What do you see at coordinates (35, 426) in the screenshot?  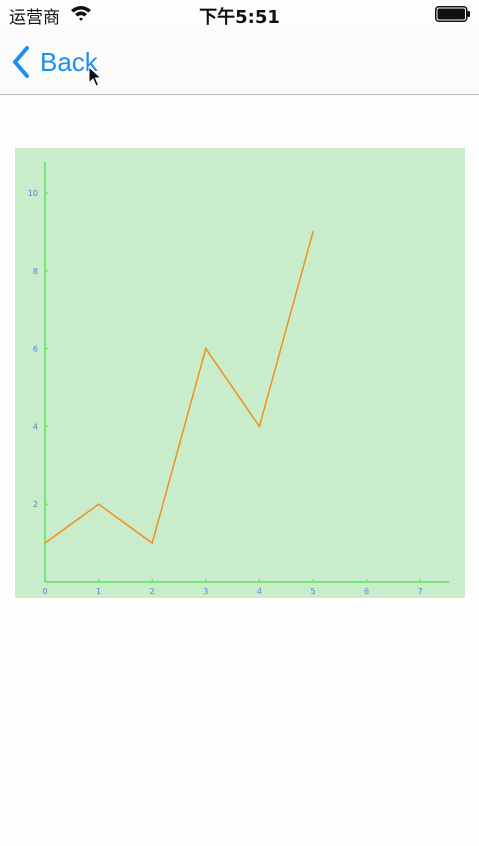 I see `y-tick-label: 4` at bounding box center [35, 426].